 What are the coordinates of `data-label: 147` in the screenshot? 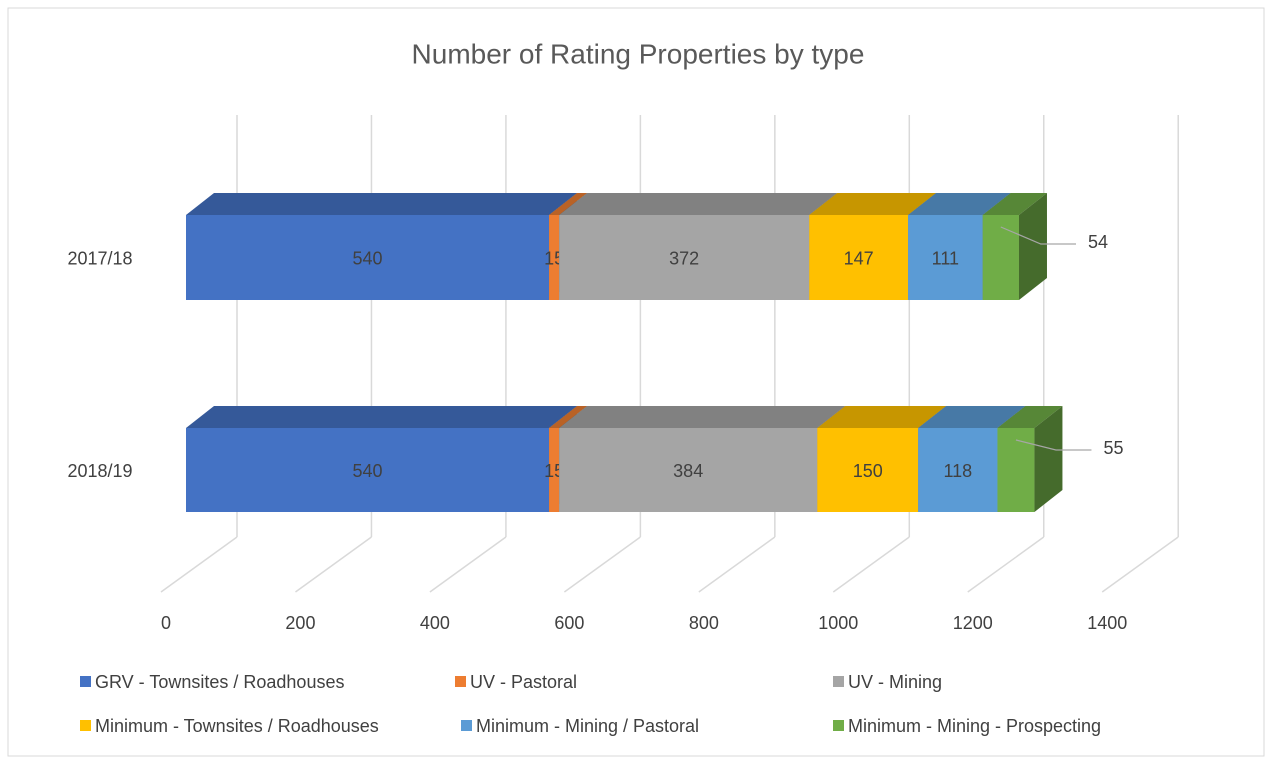 It's located at (859, 258).